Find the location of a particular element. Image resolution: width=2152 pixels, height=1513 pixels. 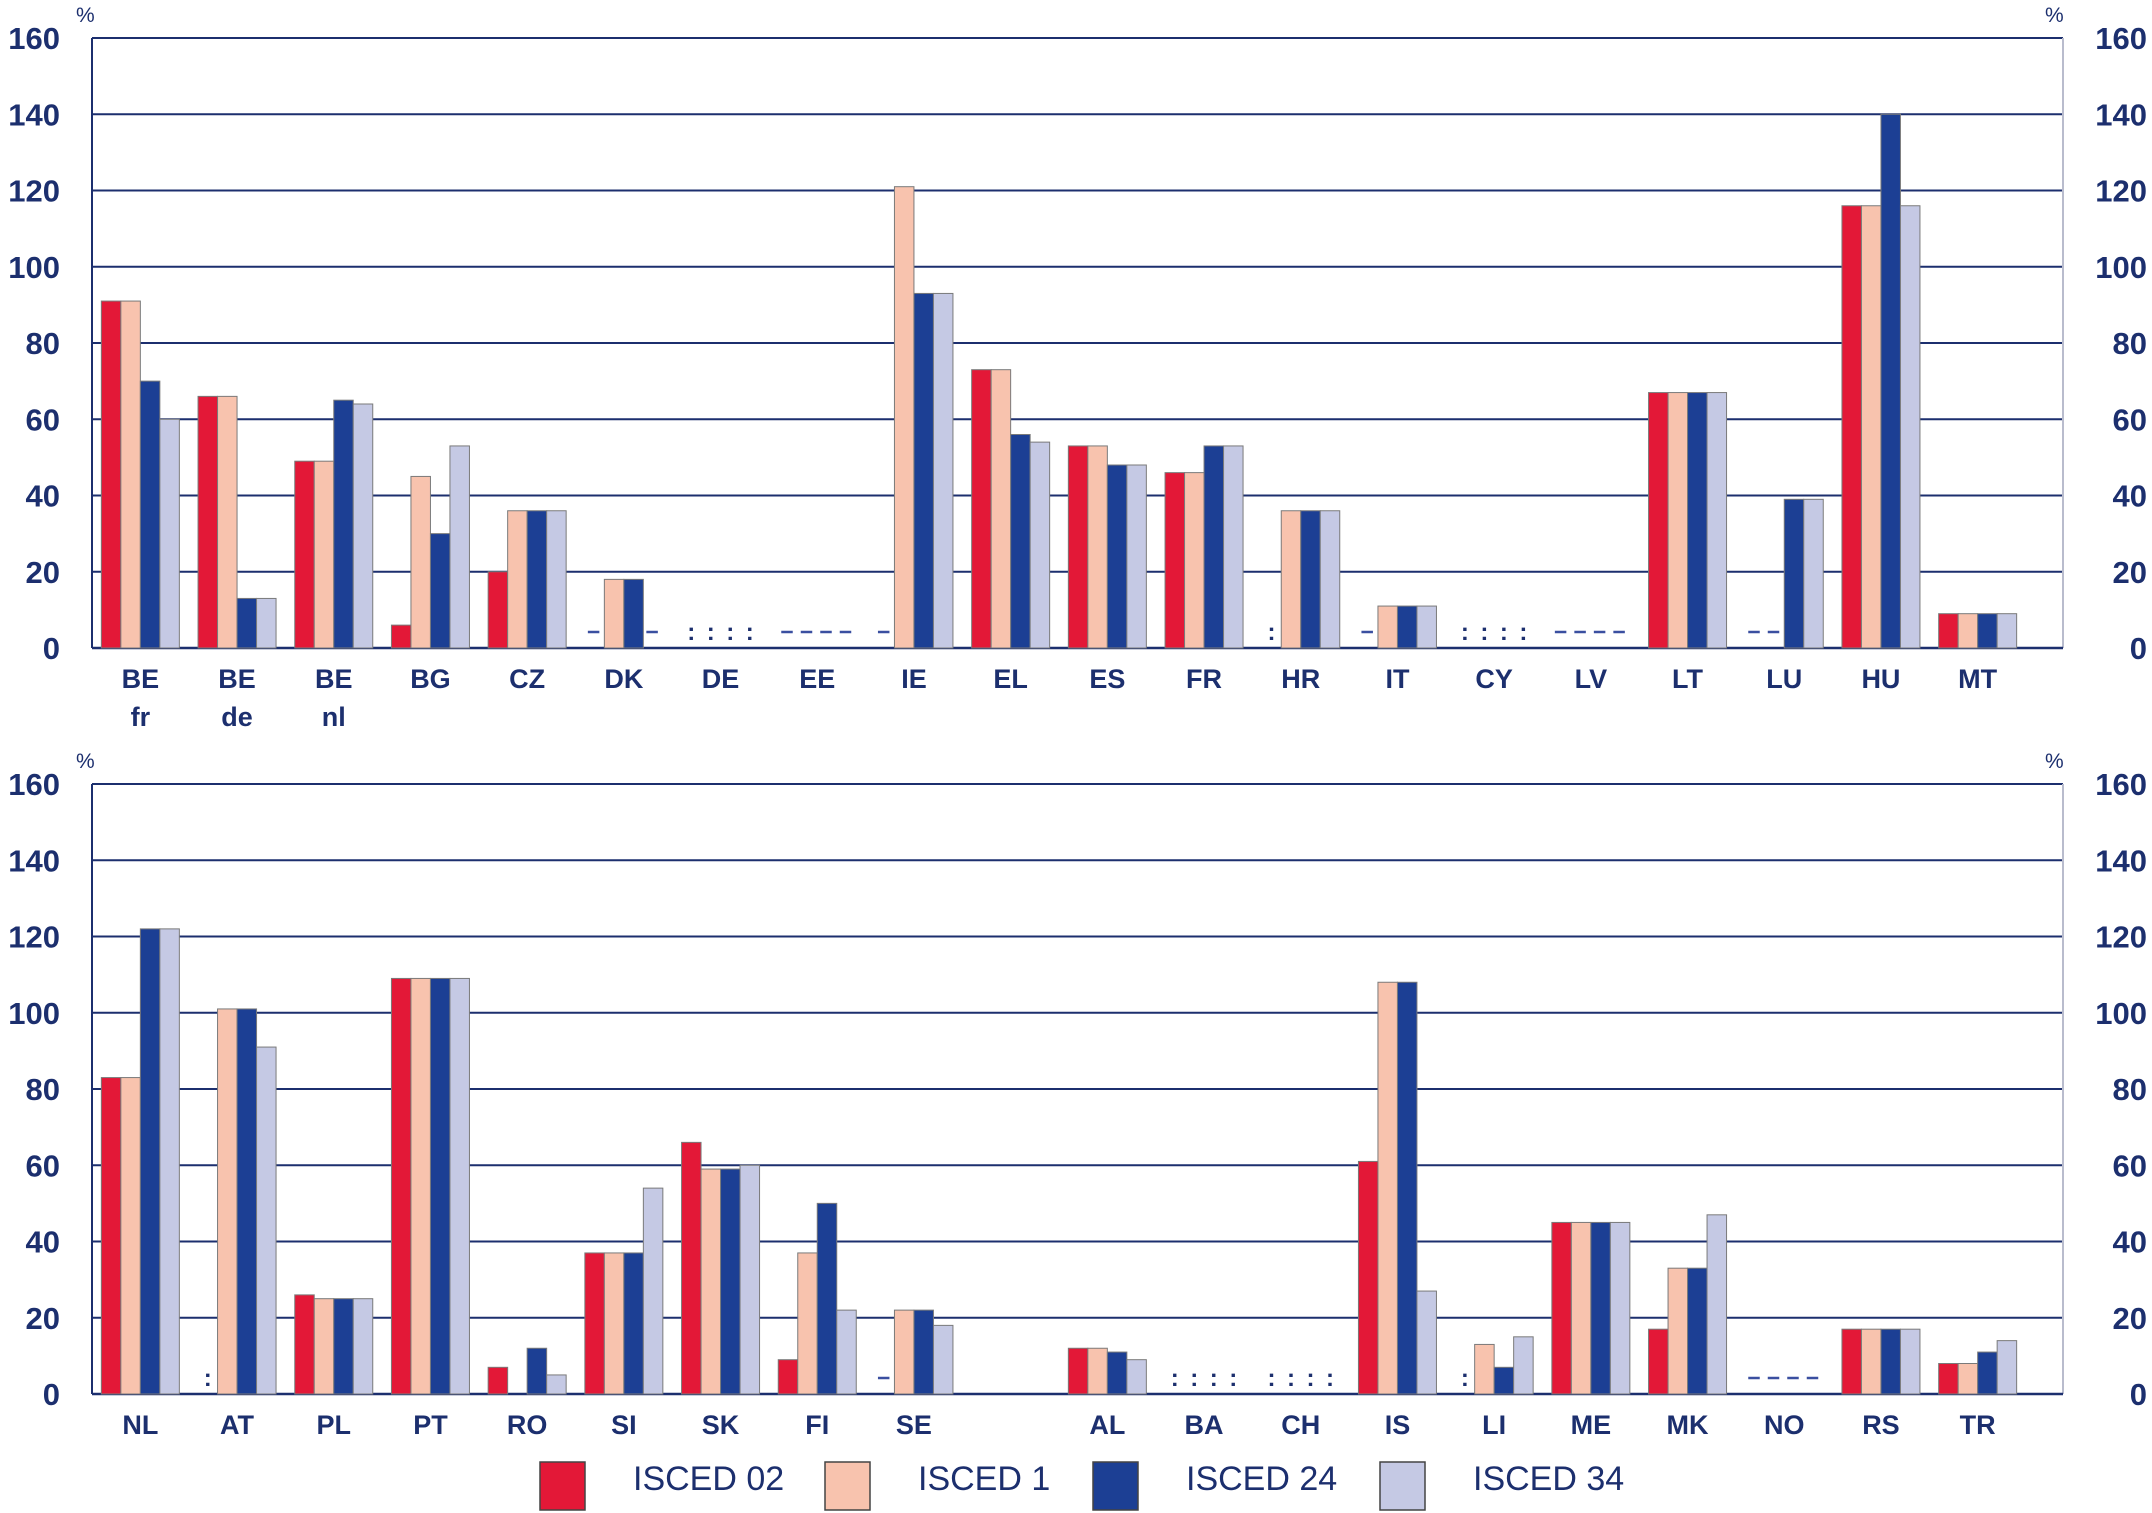

x-tick-label: CZ is located at coordinates (527, 679).